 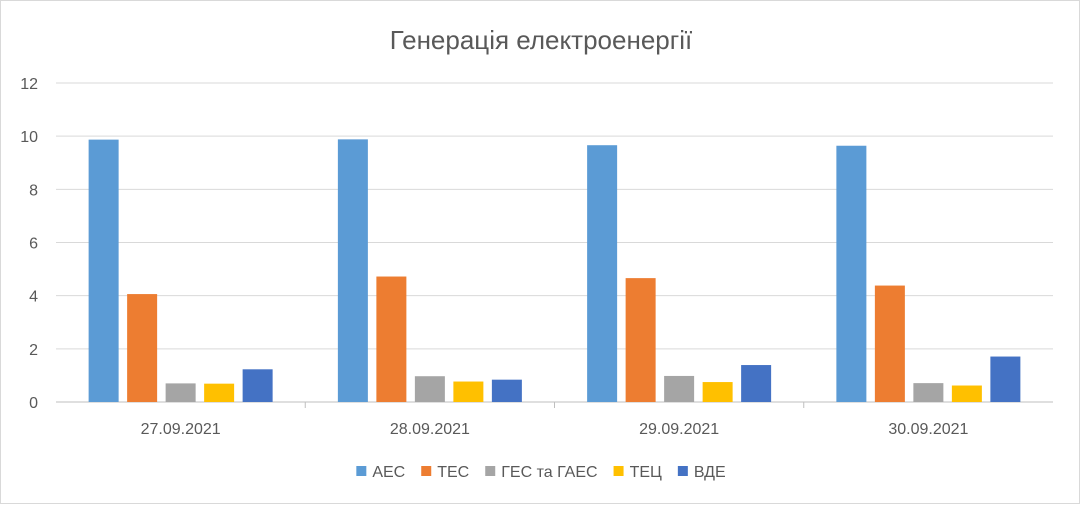 What do you see at coordinates (555, 420) in the screenshot?
I see `x-axis-ticks: 27.09.2021 28.09.2021 29.09.2021 30.09.2021` at bounding box center [555, 420].